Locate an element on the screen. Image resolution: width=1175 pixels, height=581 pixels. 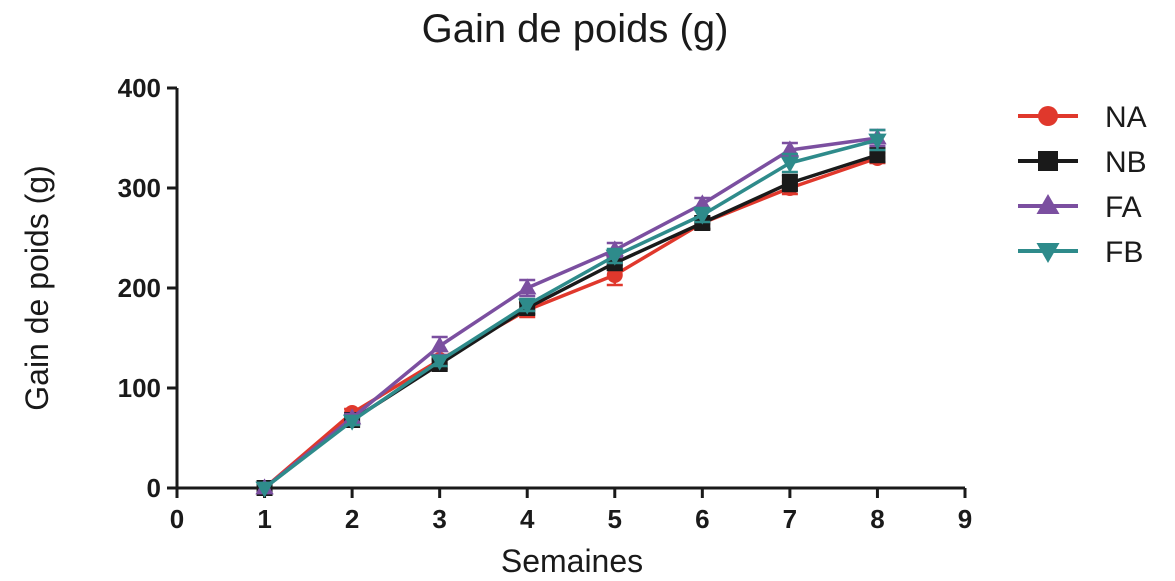
legend: NA NB FA FB is located at coordinates (1082, 185).